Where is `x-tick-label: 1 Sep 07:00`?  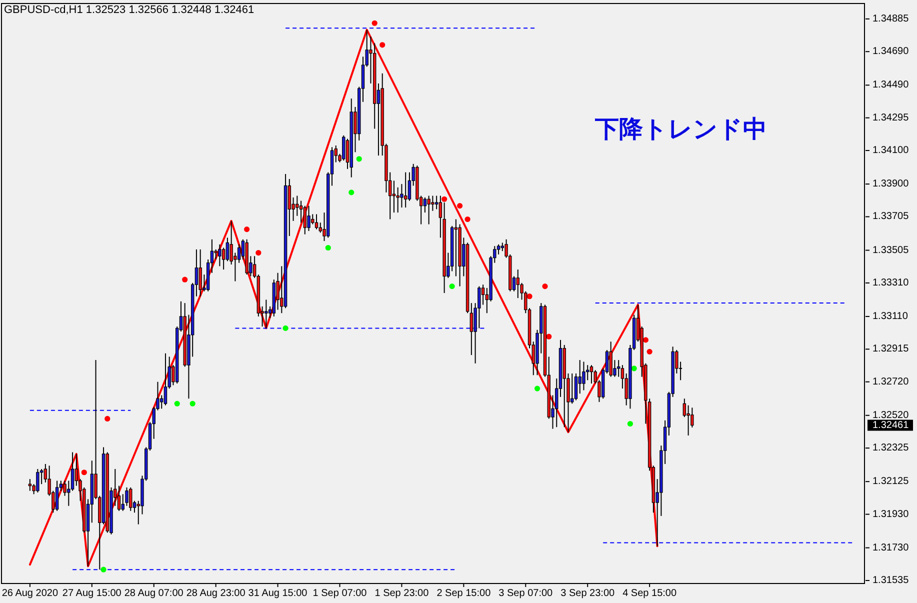
x-tick-label: 1 Sep 07:00 is located at coordinates (340, 593).